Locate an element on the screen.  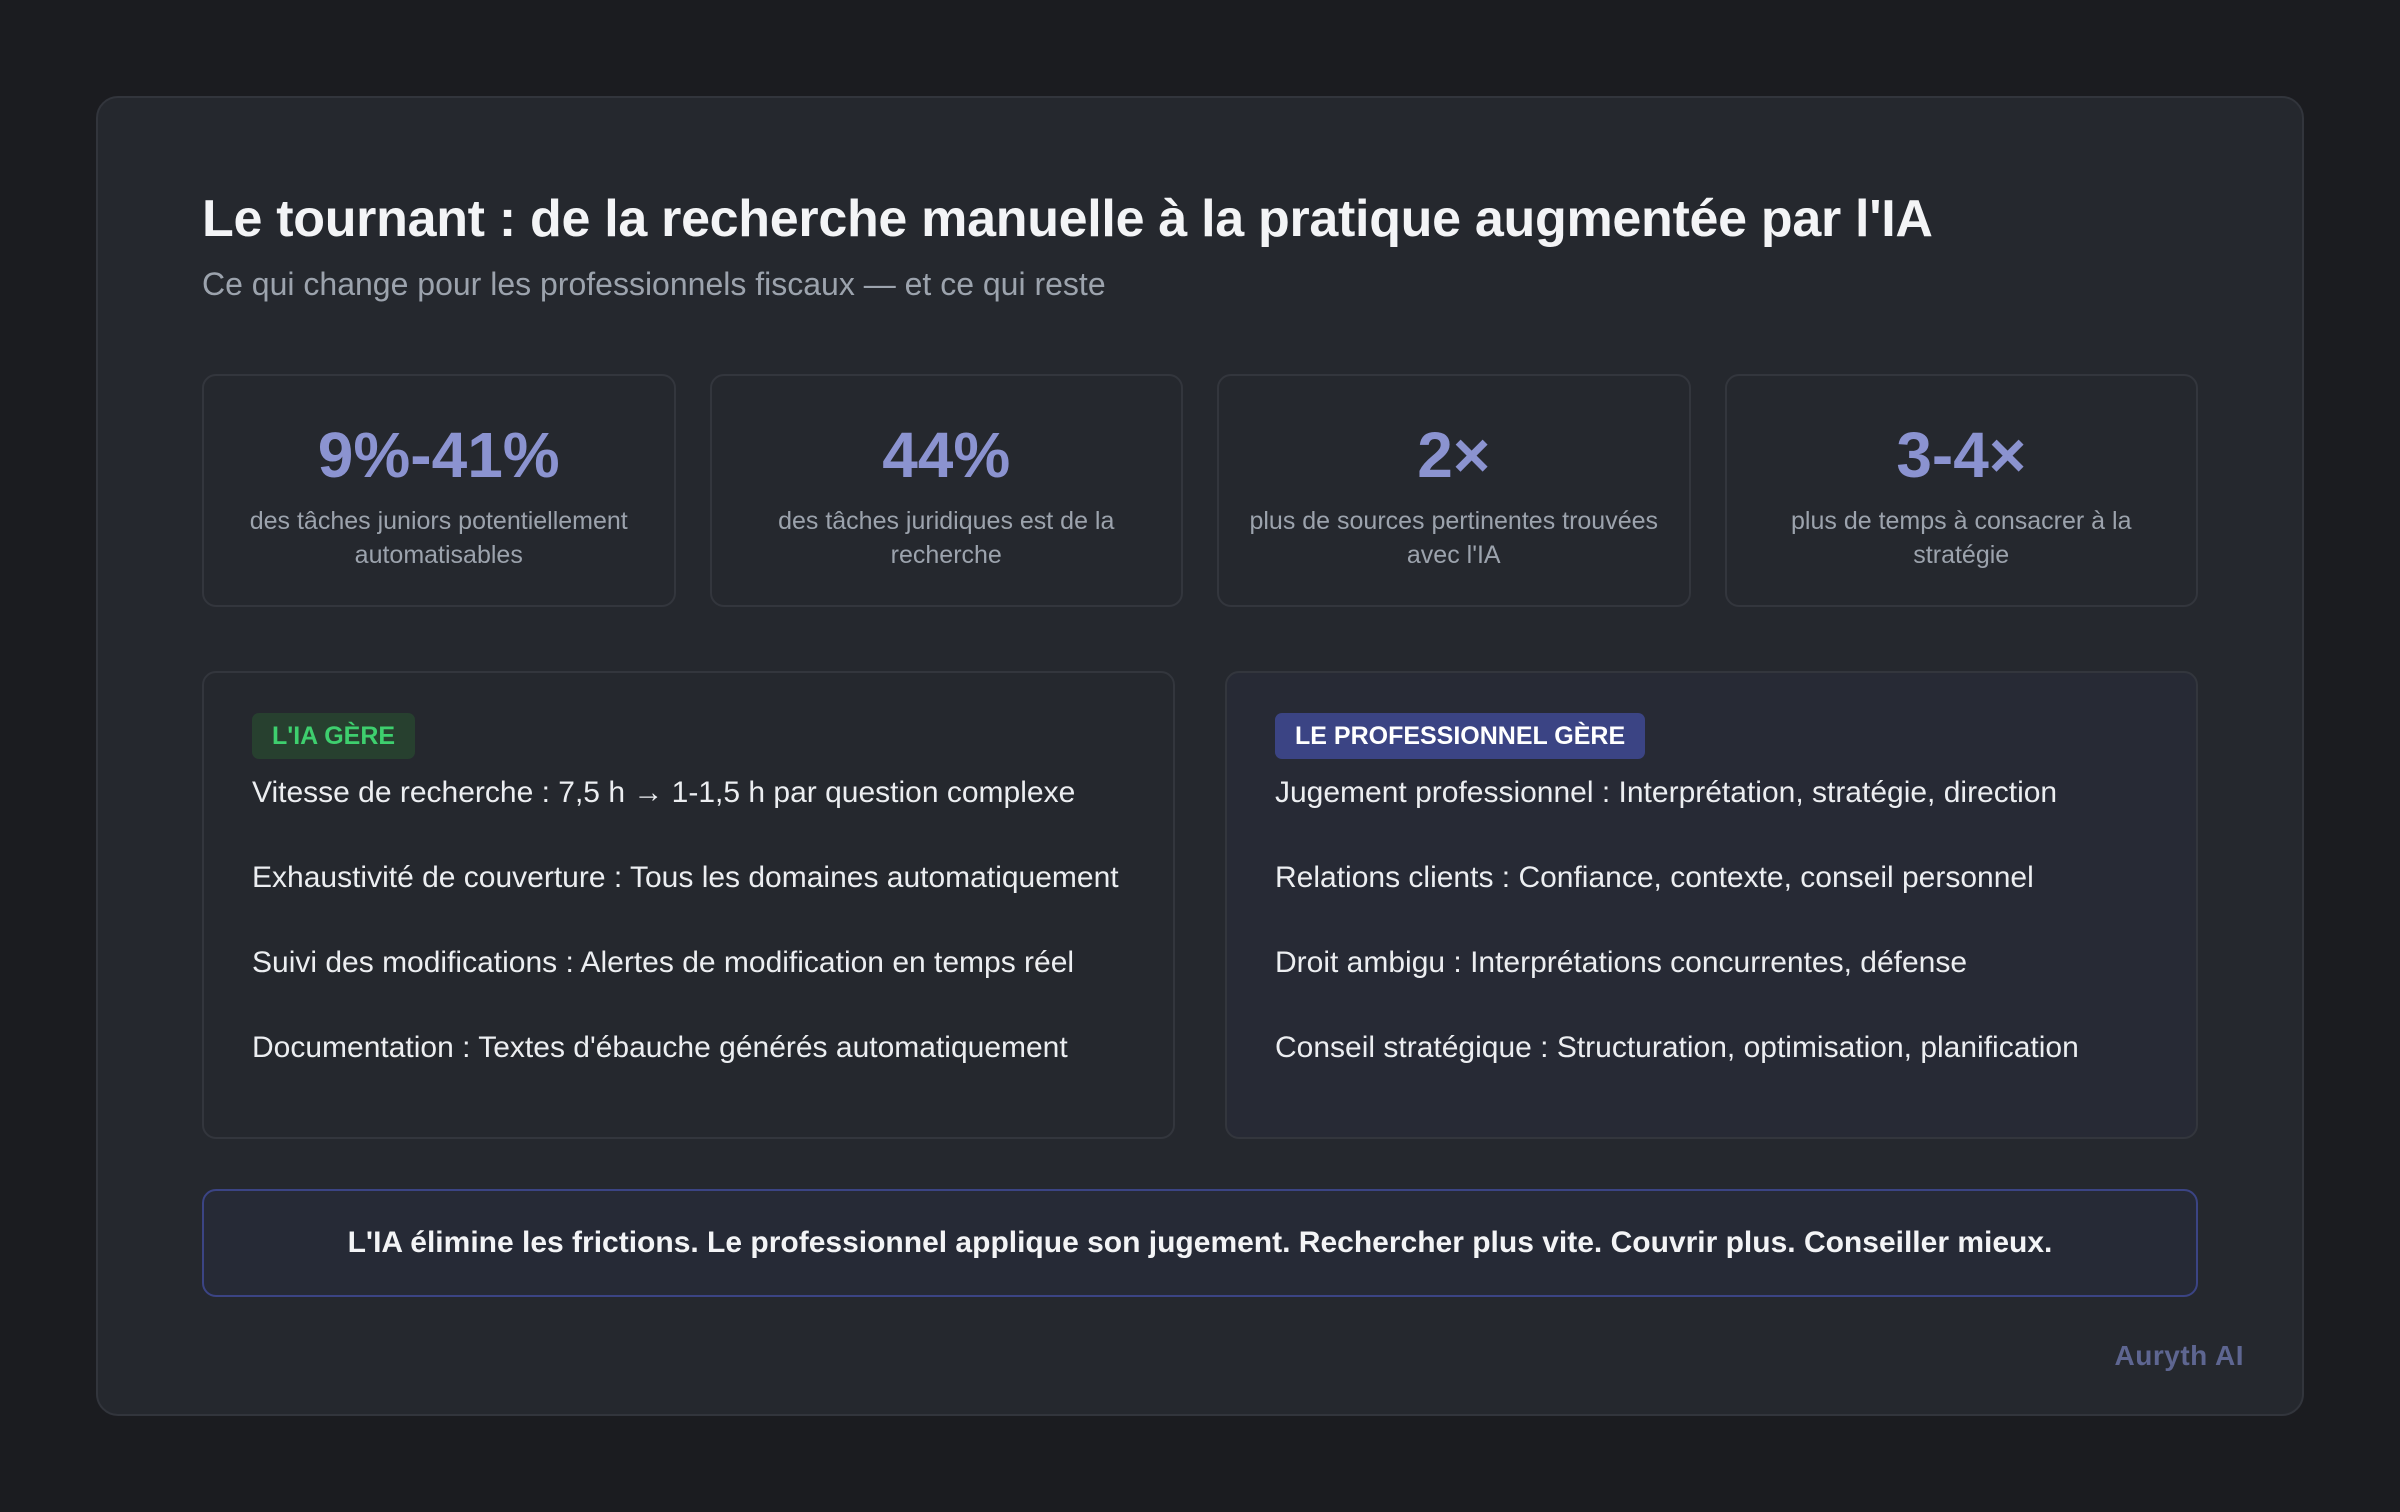
ai-handles-badge: L'IA GÈRE is located at coordinates (334, 736).